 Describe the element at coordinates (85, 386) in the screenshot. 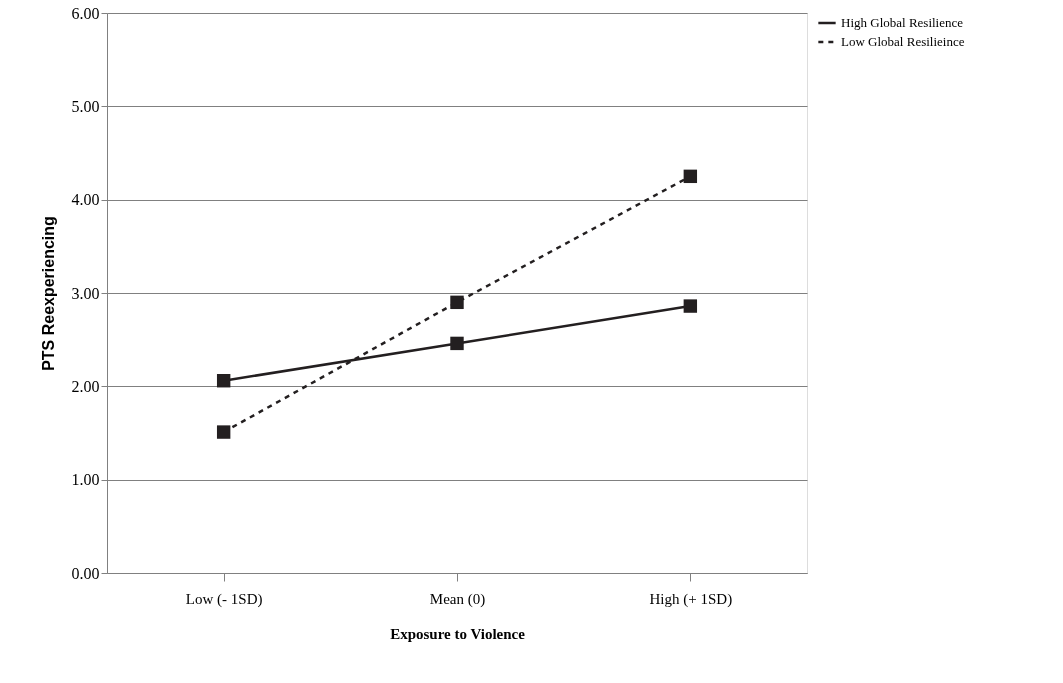

I see `y-tick-label: 2.00` at that location.